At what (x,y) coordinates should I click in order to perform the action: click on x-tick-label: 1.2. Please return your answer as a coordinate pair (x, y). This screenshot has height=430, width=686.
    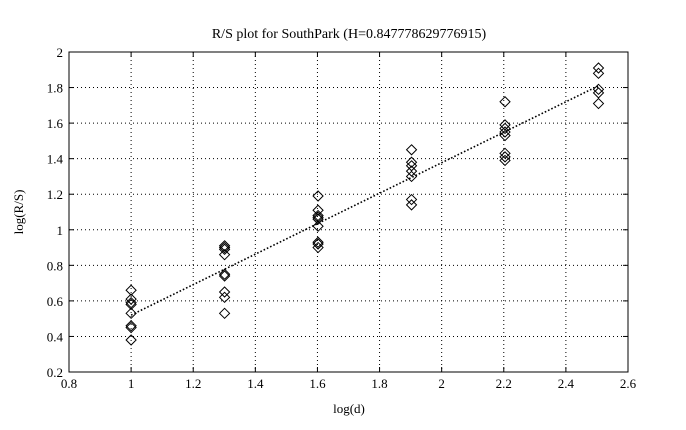
    Looking at the image, I should click on (193, 383).